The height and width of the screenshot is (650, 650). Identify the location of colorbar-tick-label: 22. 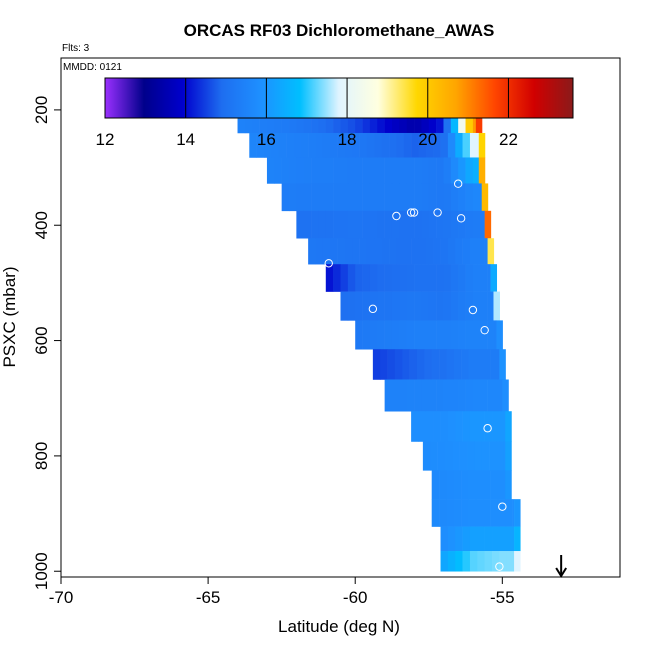
(508, 139).